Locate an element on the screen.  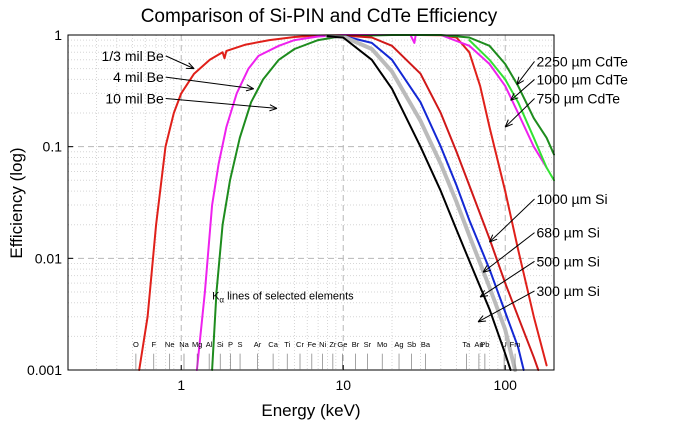
series-line-750-m-cdte is located at coordinates (511, 110).